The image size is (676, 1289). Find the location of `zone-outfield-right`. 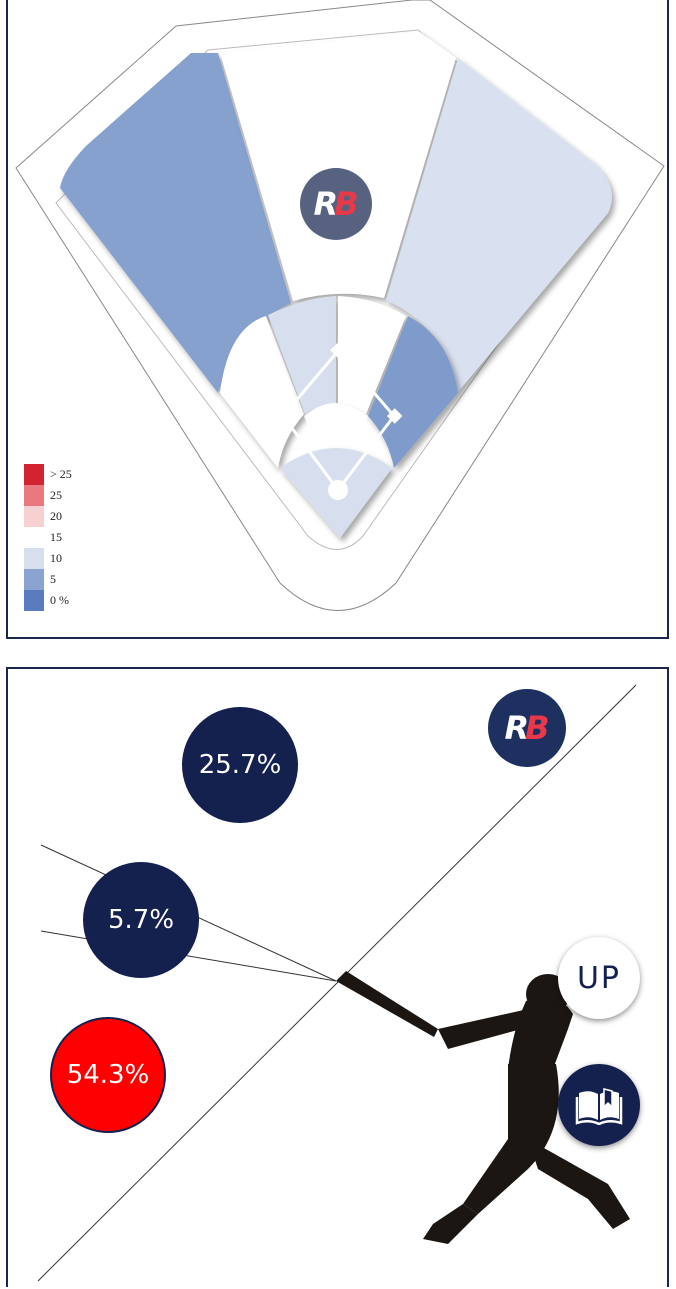

zone-outfield-right is located at coordinates (499, 225).